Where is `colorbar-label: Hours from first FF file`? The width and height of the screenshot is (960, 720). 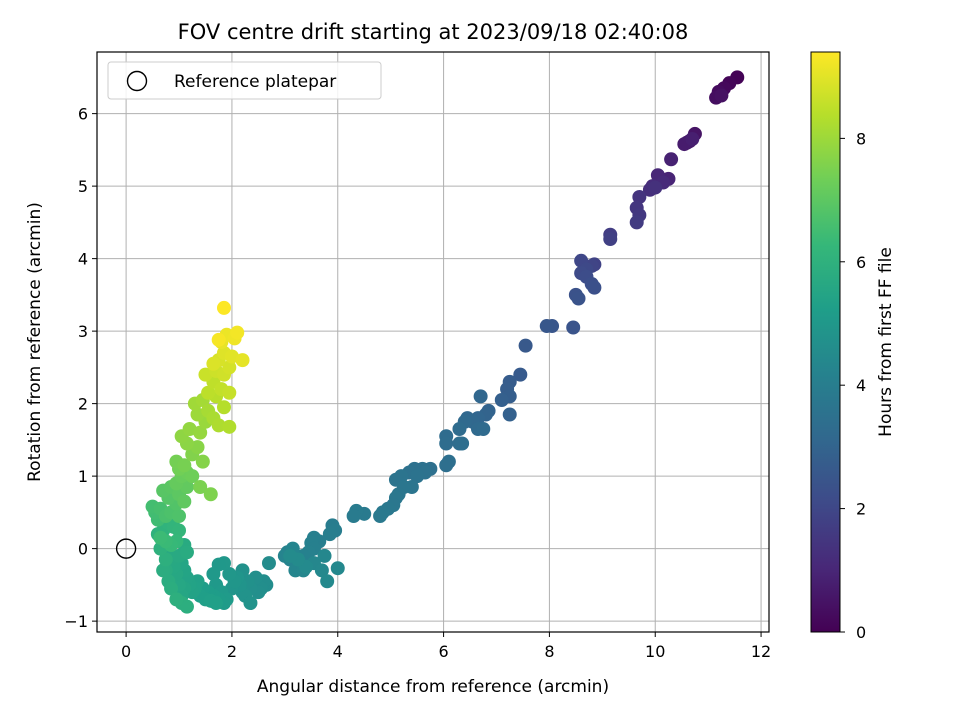
colorbar-label: Hours from first FF file is located at coordinates (886, 342).